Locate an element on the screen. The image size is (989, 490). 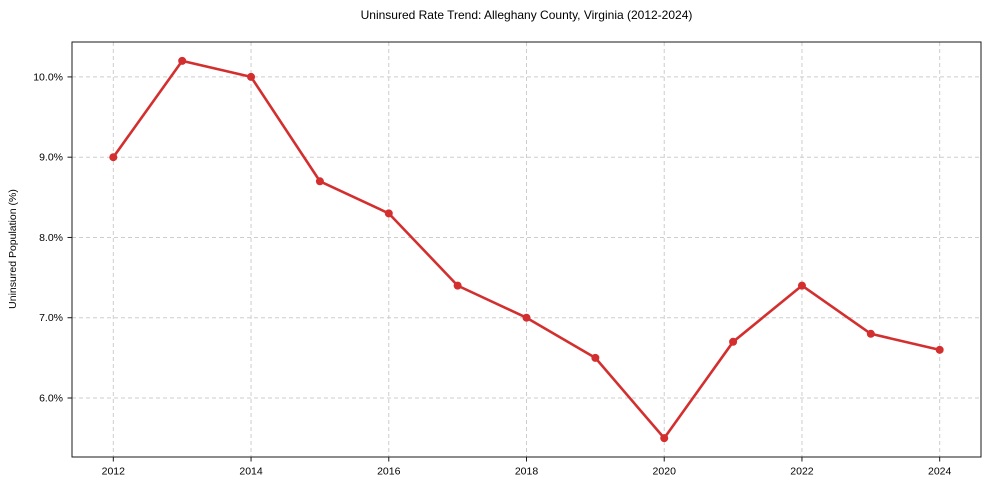
y-tick-label: 10.0% is located at coordinates (48, 77).